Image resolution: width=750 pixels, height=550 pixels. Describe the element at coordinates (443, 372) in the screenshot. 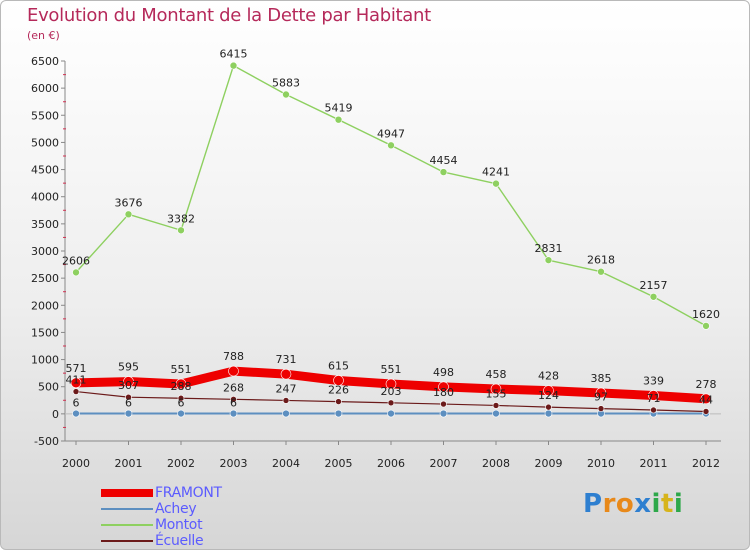

I see `data-label-framont: 498` at that location.